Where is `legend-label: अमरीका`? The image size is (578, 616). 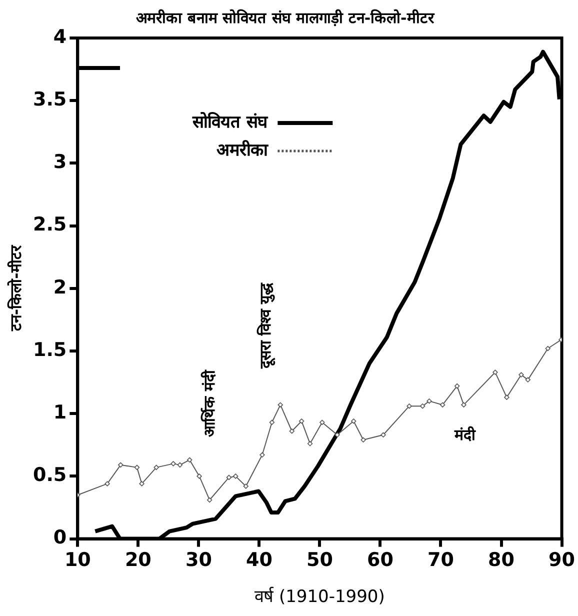 legend-label: अमरीका is located at coordinates (242, 149).